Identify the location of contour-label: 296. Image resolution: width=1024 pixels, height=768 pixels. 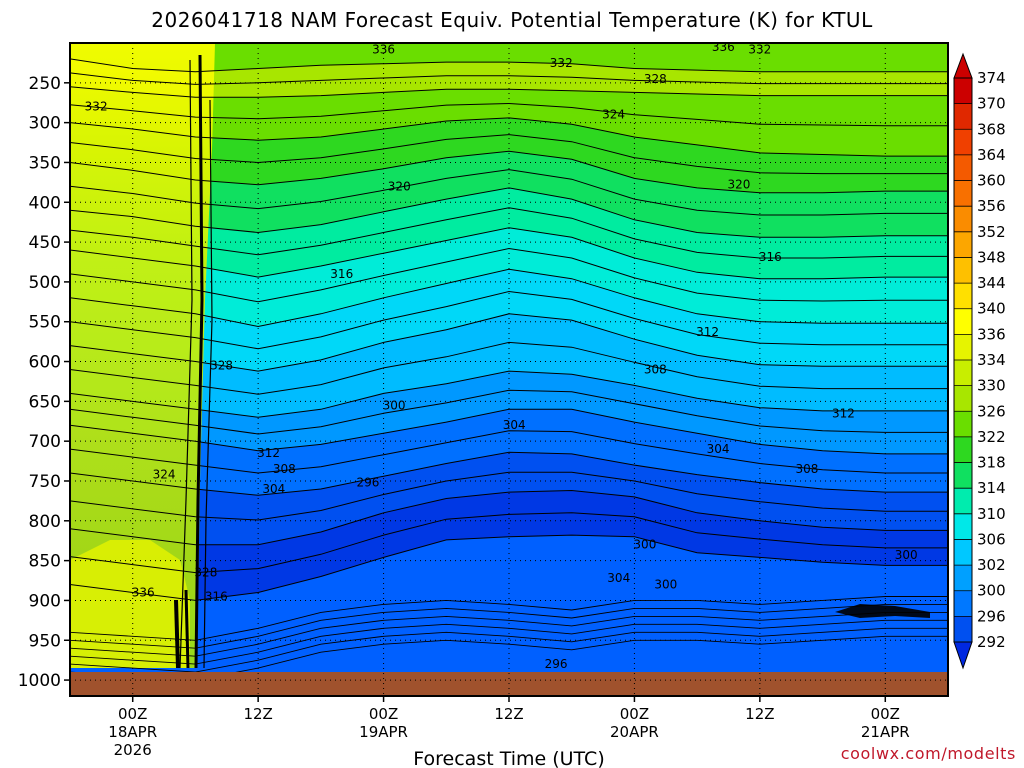
(367, 483).